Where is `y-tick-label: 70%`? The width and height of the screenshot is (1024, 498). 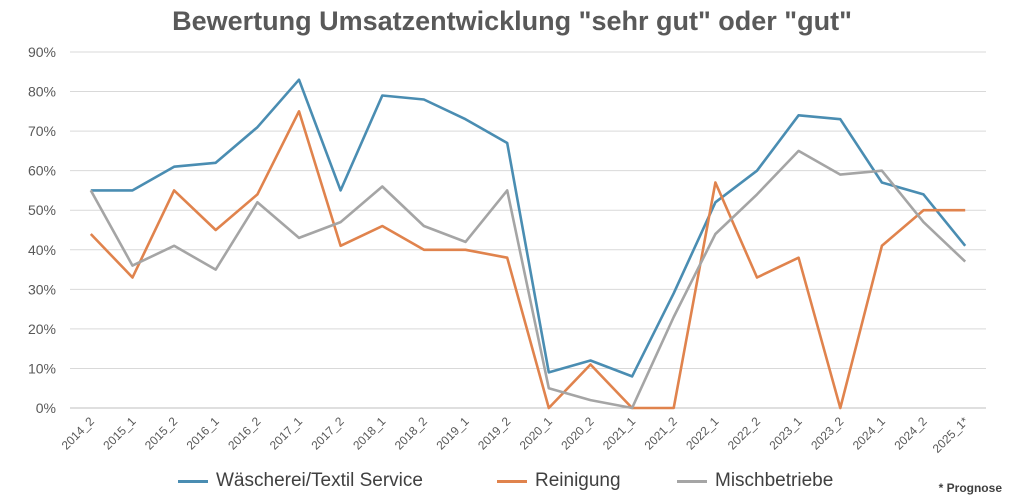 y-tick-label: 70% is located at coordinates (42, 131).